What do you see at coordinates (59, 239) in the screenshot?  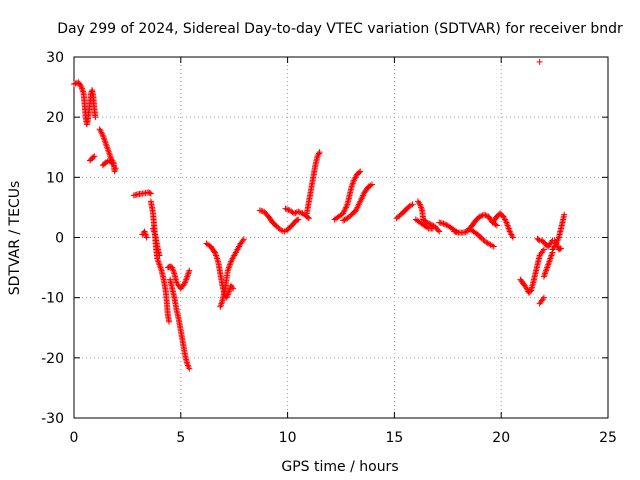 I see `y-tick-label: 0` at bounding box center [59, 239].